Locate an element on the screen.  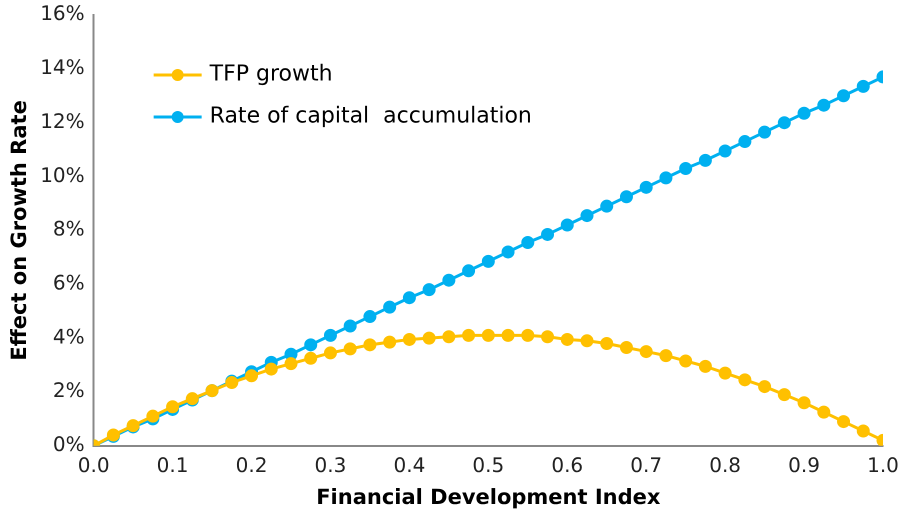
y-tick-label: 6% is located at coordinates (68, 282).